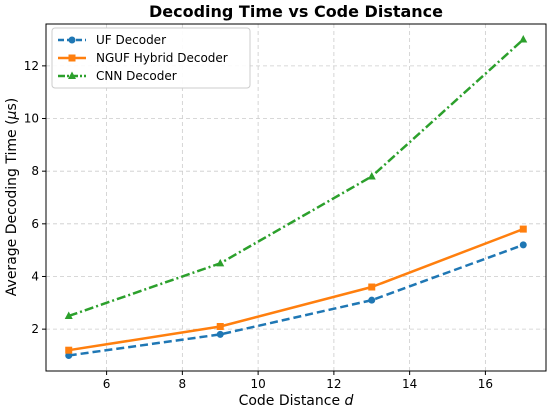 This screenshot has width=550, height=409. I want to click on x-tick-label: 10, so click(257, 384).